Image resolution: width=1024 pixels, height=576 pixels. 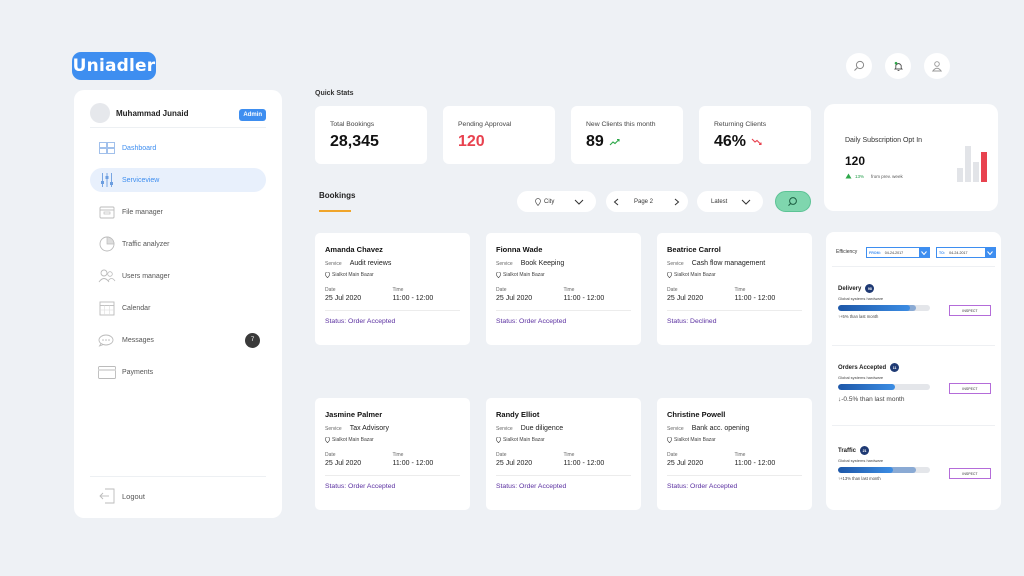 I want to click on city-filter-dropdown: City, so click(x=556, y=201).